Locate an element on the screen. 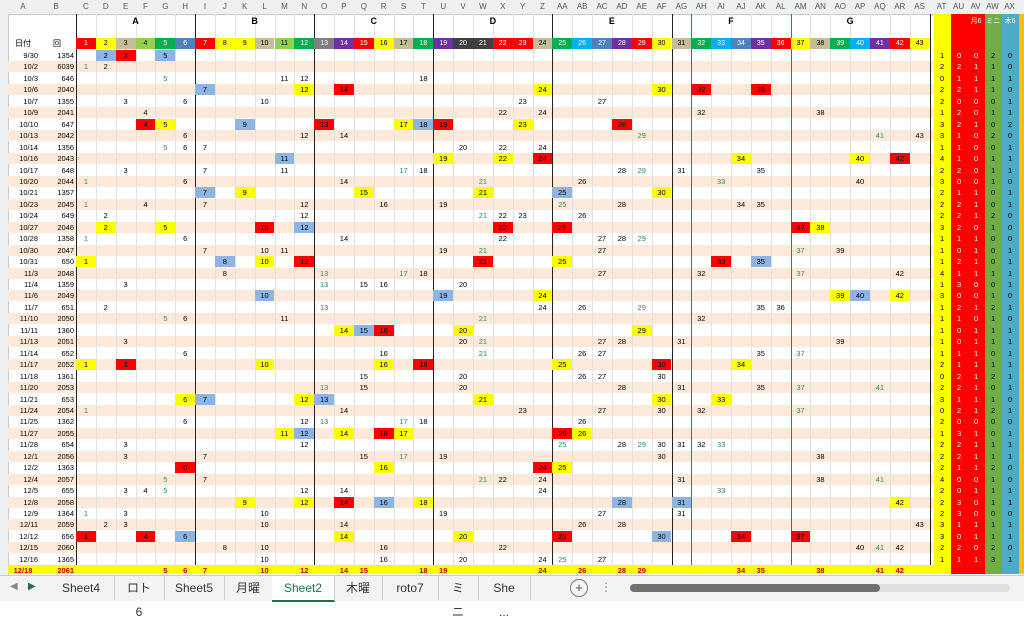 The width and height of the screenshot is (1024, 624). round-cell: 648 is located at coordinates (67, 170).